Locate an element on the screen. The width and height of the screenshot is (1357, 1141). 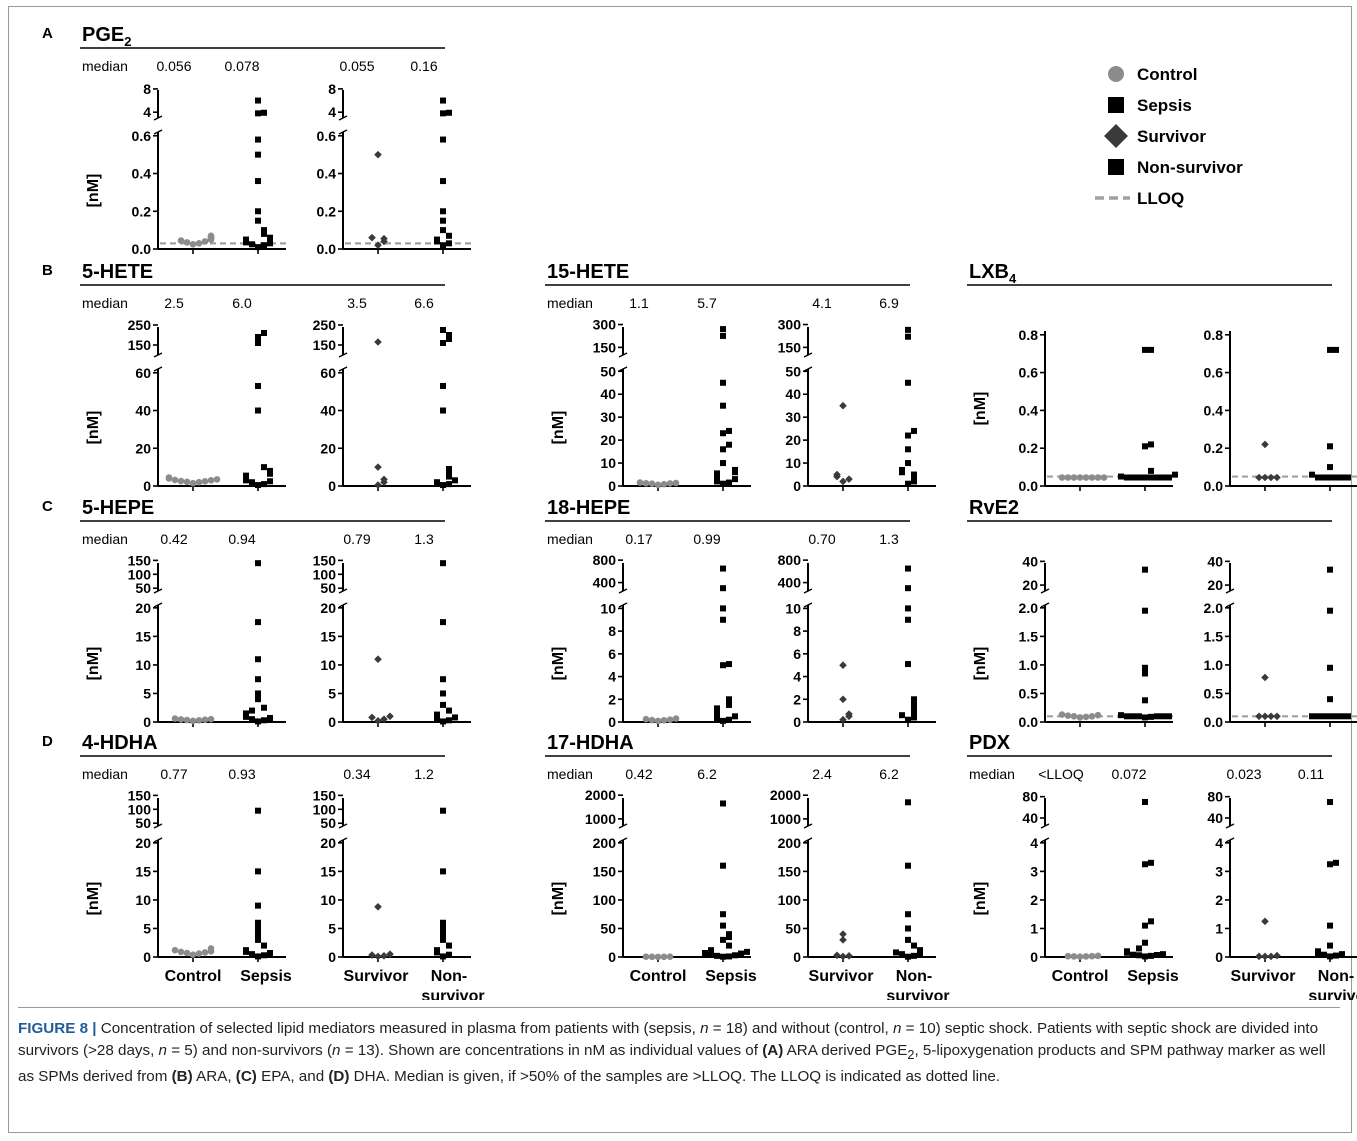
subplot-survivor-nonsurvivor: 0 50 100 150 200 1000 2000 Survivor Non-survivor is located at coordinates (860, 893).